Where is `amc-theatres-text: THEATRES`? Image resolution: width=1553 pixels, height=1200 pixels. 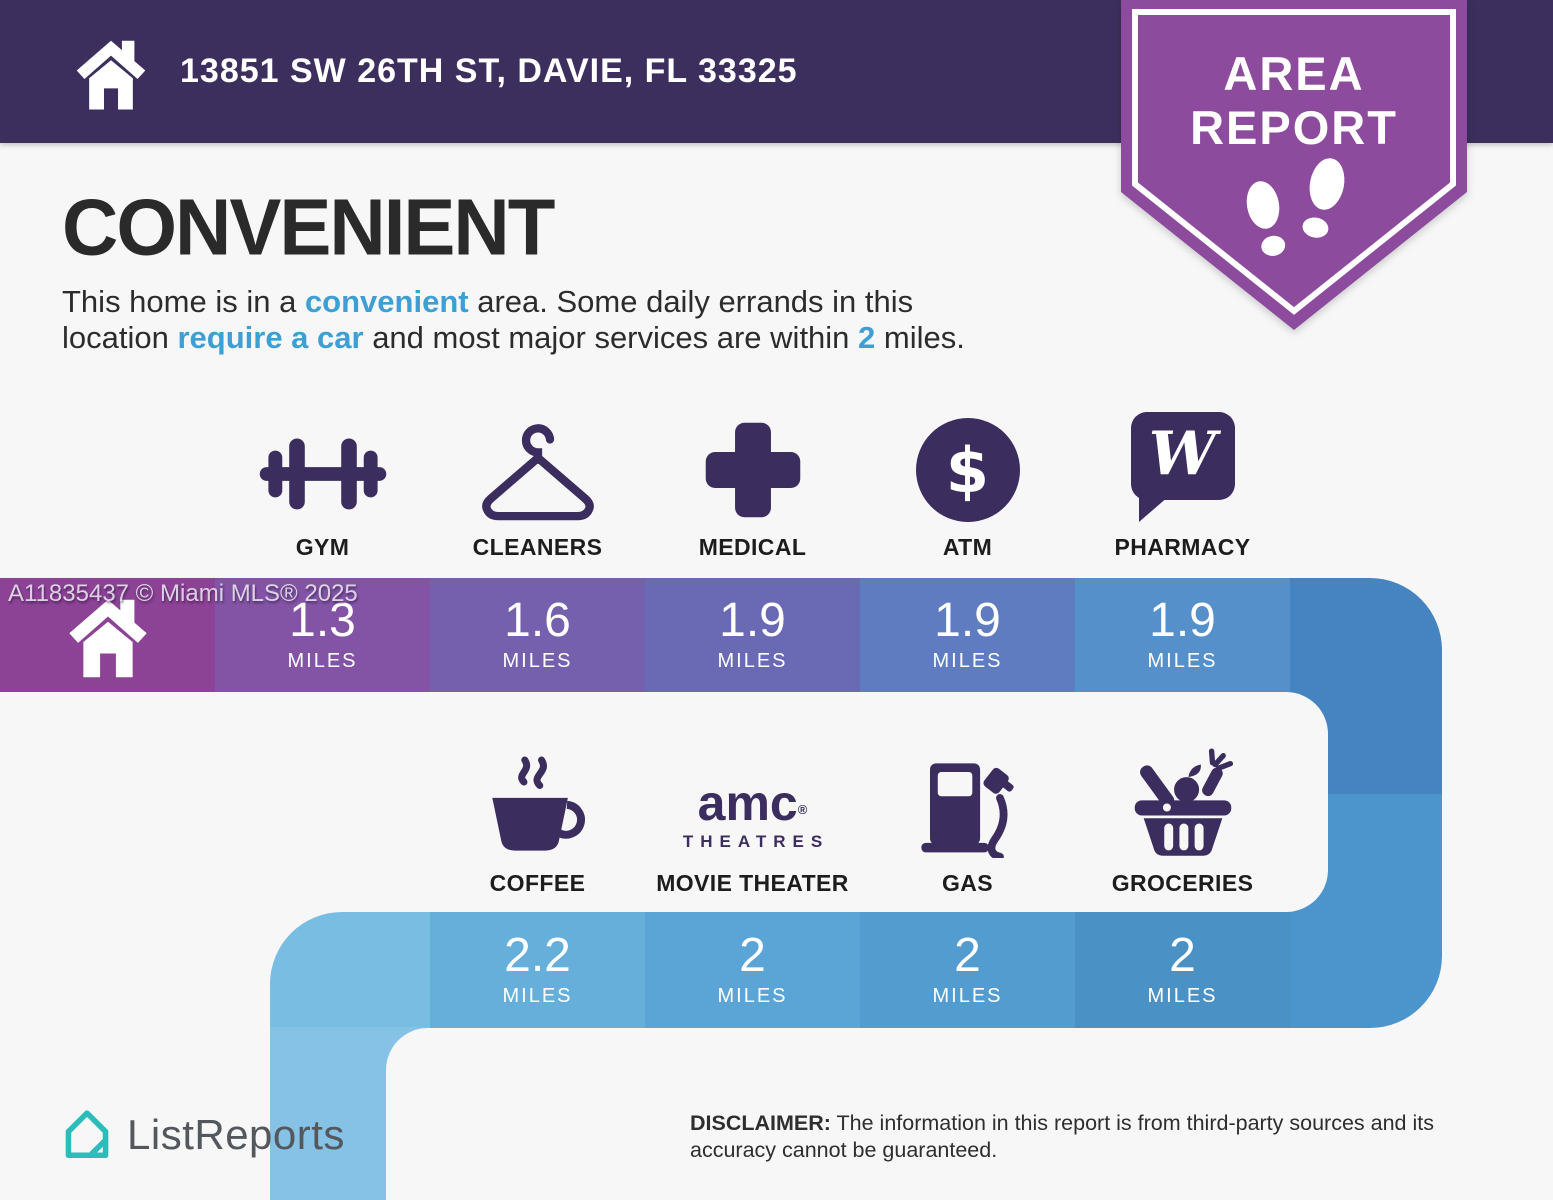
amc-theatres-text: THEATRES is located at coordinates (756, 841).